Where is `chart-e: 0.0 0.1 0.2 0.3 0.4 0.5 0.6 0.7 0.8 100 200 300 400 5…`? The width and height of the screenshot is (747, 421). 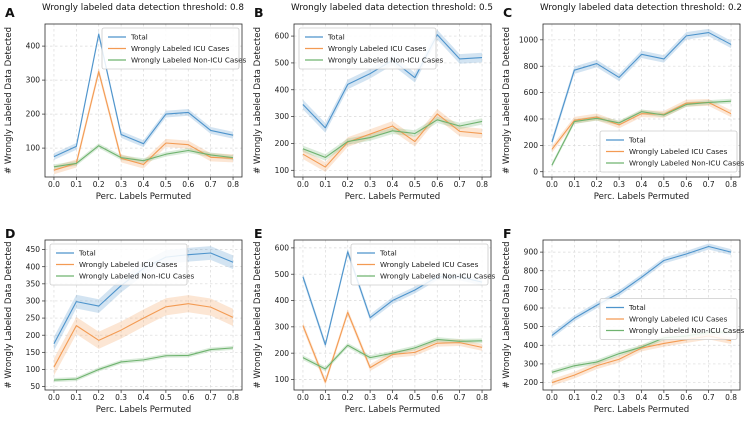
chart-e: 0.0 0.1 0.2 0.3 0.4 0.5 0.6 0.7 0.8 100 200 300 400 5… is located at coordinates (374, 327).